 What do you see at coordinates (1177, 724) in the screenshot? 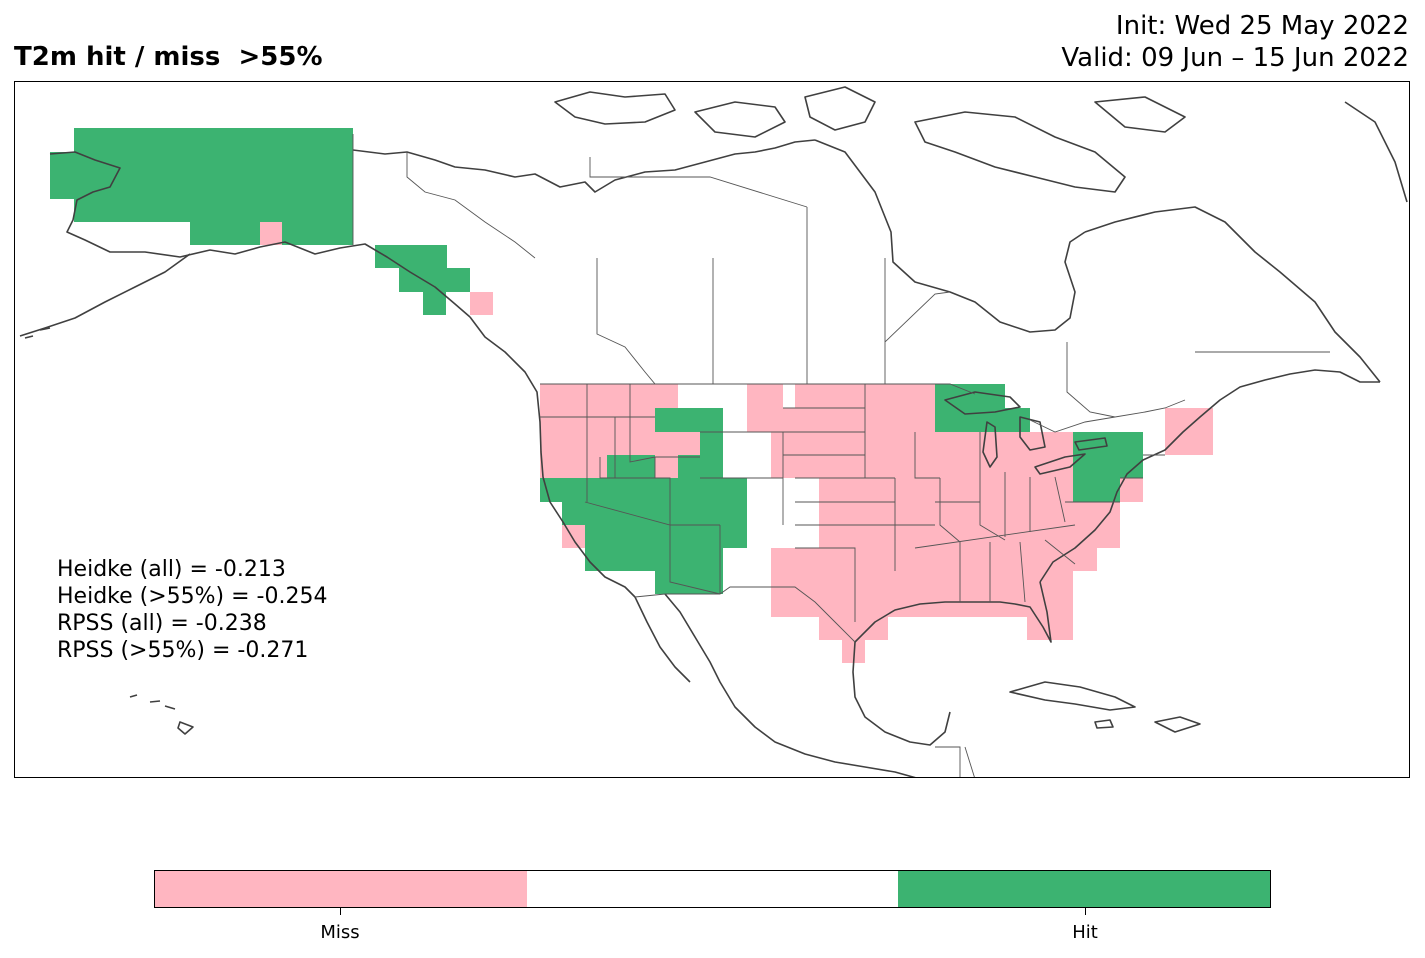
I see `hispaniola` at bounding box center [1177, 724].